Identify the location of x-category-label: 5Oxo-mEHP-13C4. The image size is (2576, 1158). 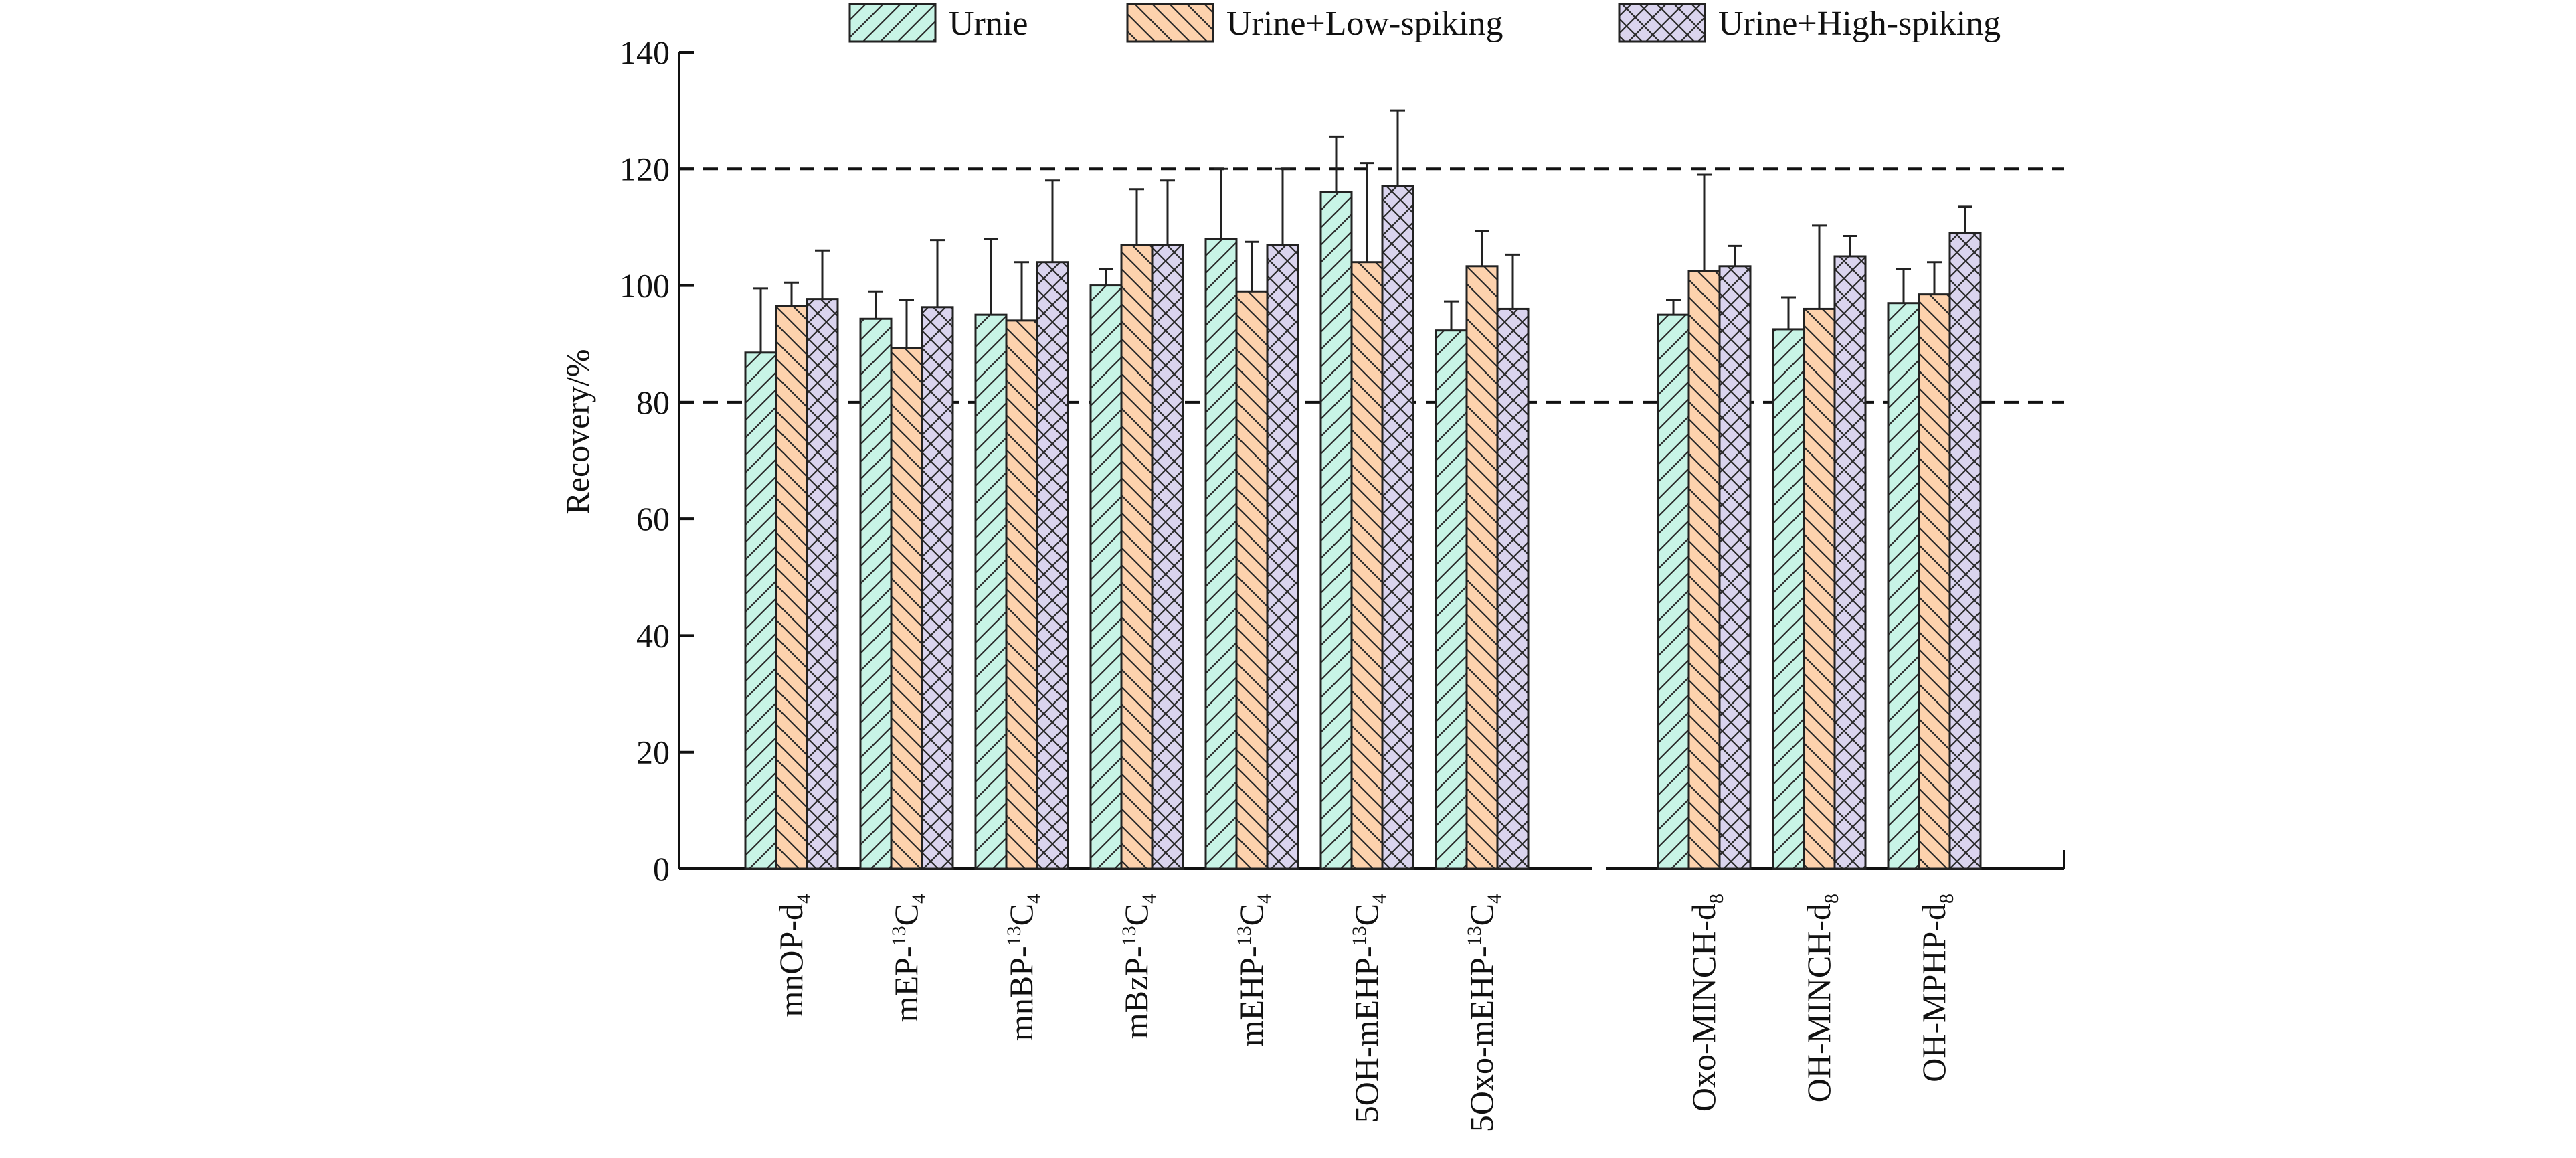
(1484, 1013).